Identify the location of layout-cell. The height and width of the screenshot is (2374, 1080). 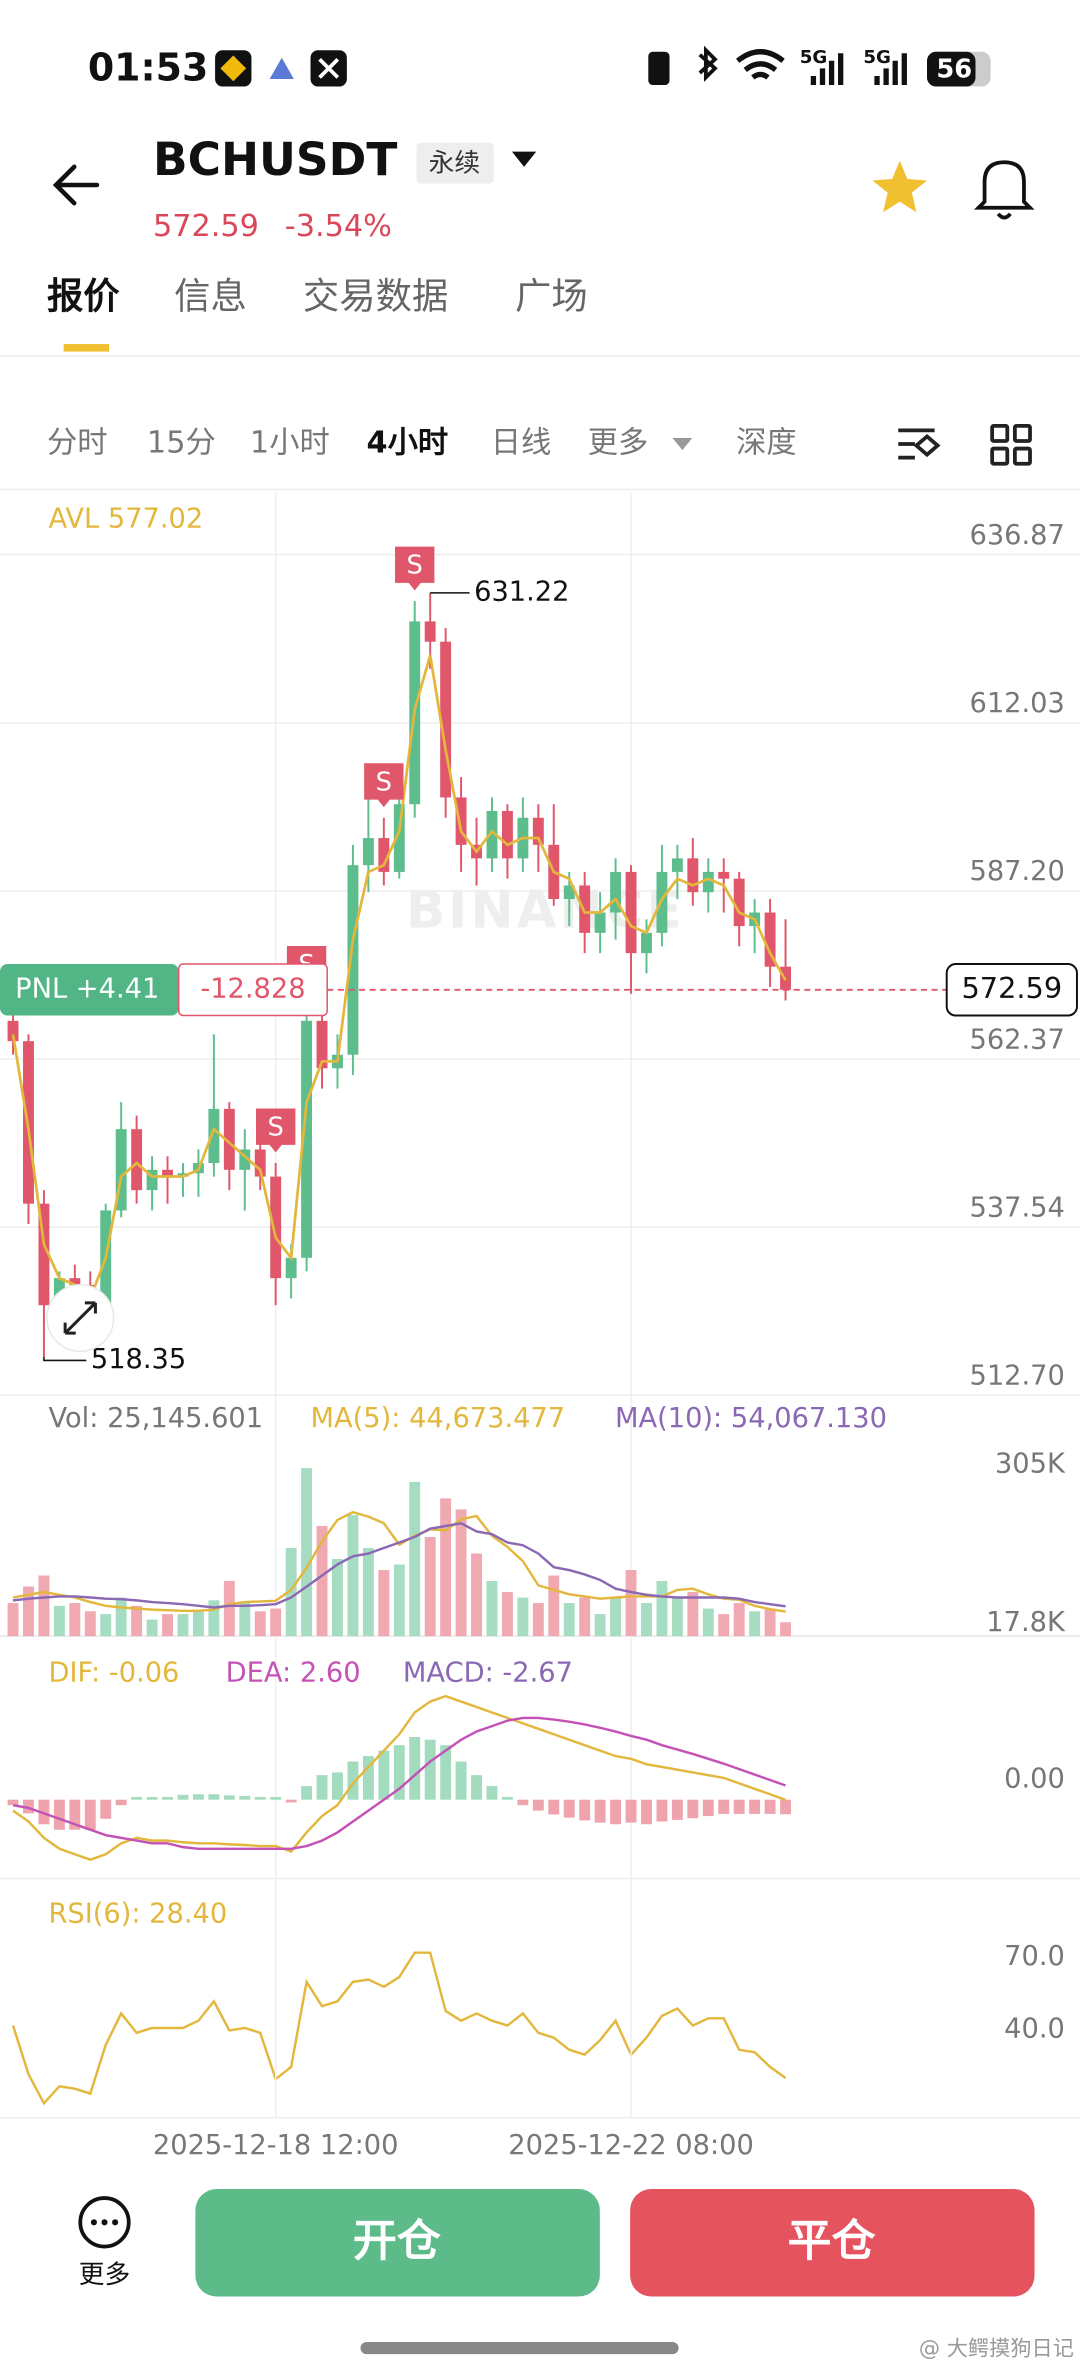
(1022, 456).